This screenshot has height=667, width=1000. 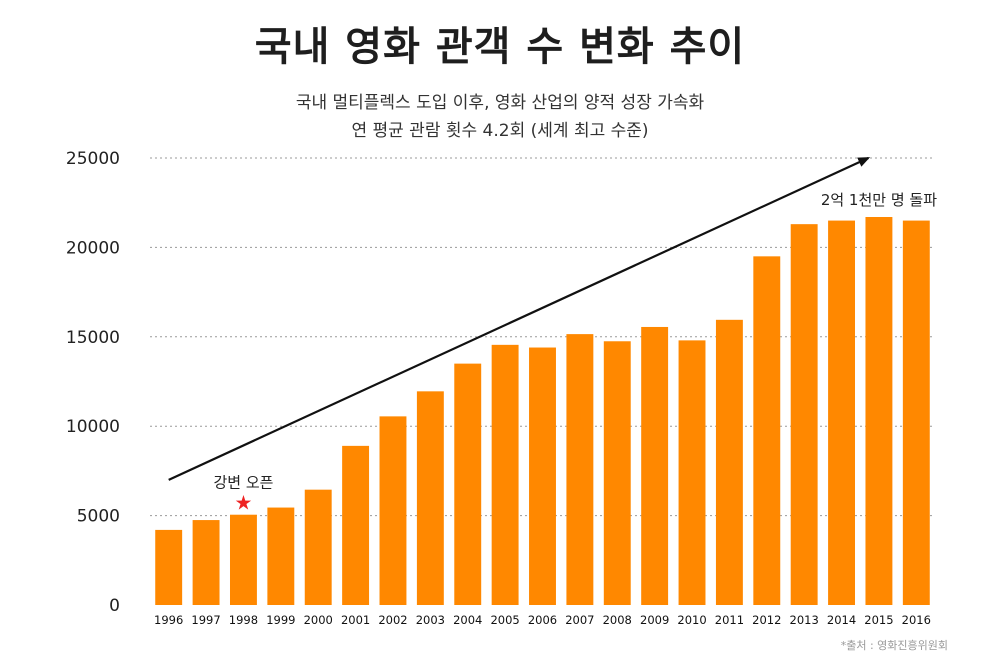 What do you see at coordinates (168, 620) in the screenshot?
I see `x-tick-label: 1996` at bounding box center [168, 620].